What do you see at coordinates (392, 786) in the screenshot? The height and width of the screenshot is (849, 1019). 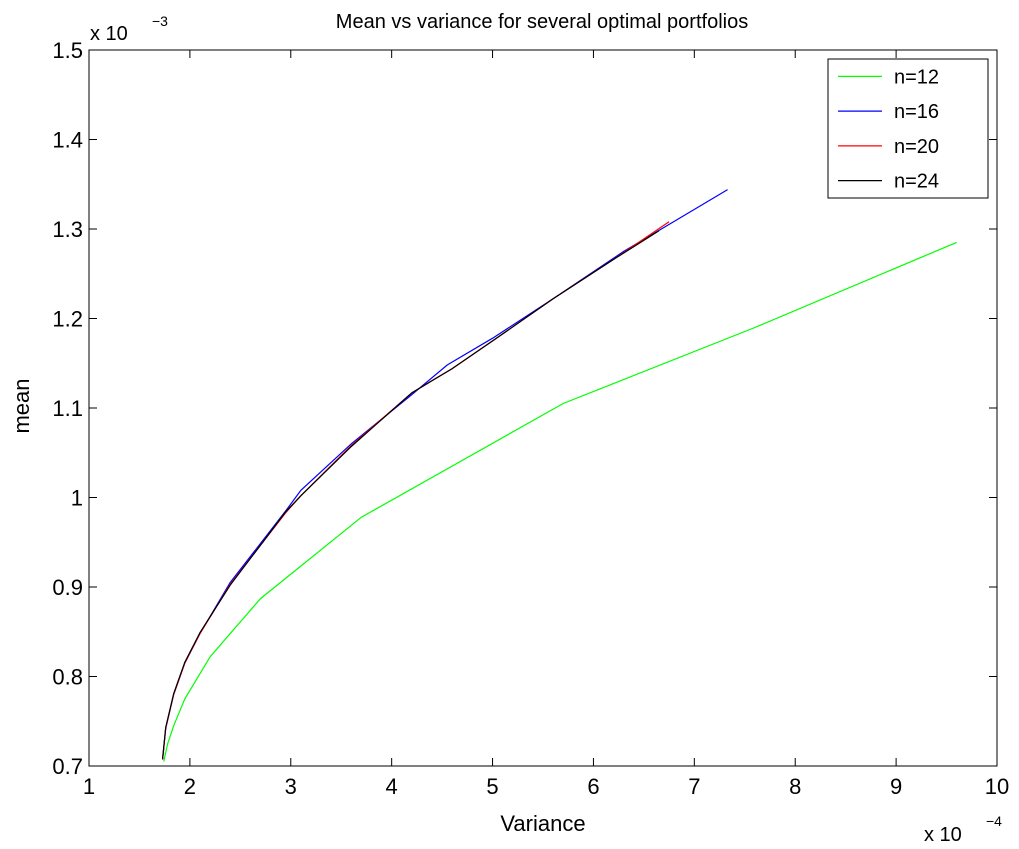 I see `x-tick-label: 4` at bounding box center [392, 786].